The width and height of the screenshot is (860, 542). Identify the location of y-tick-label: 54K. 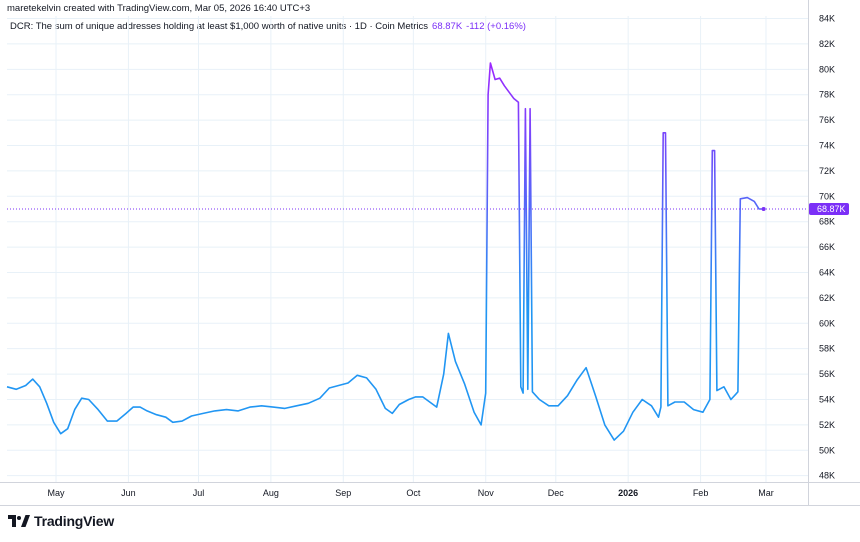
(827, 399).